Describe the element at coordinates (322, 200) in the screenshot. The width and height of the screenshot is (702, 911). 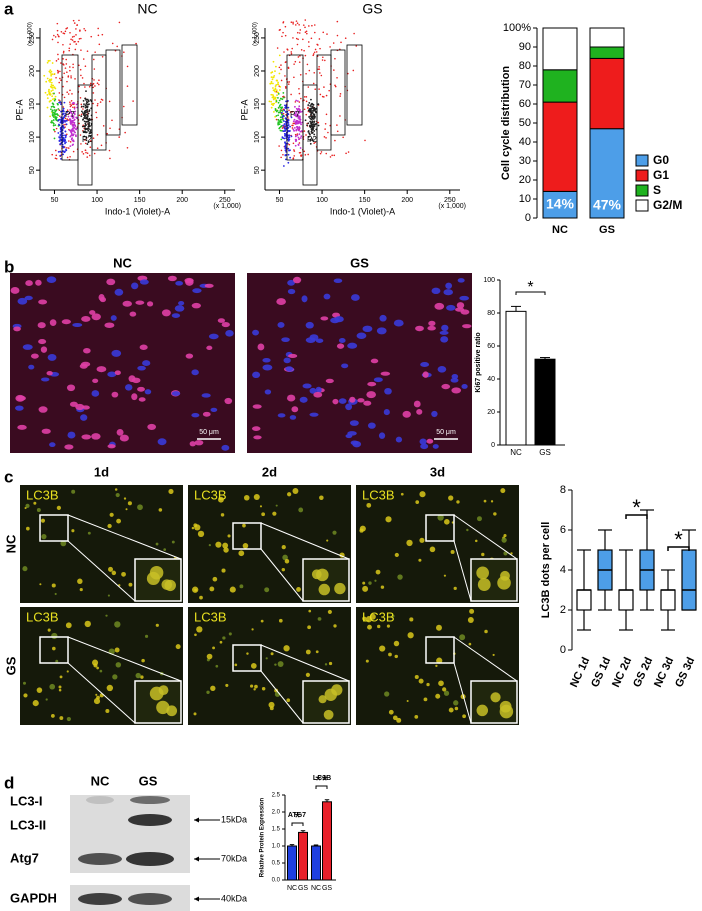
I see `x-tick-label: 100` at that location.